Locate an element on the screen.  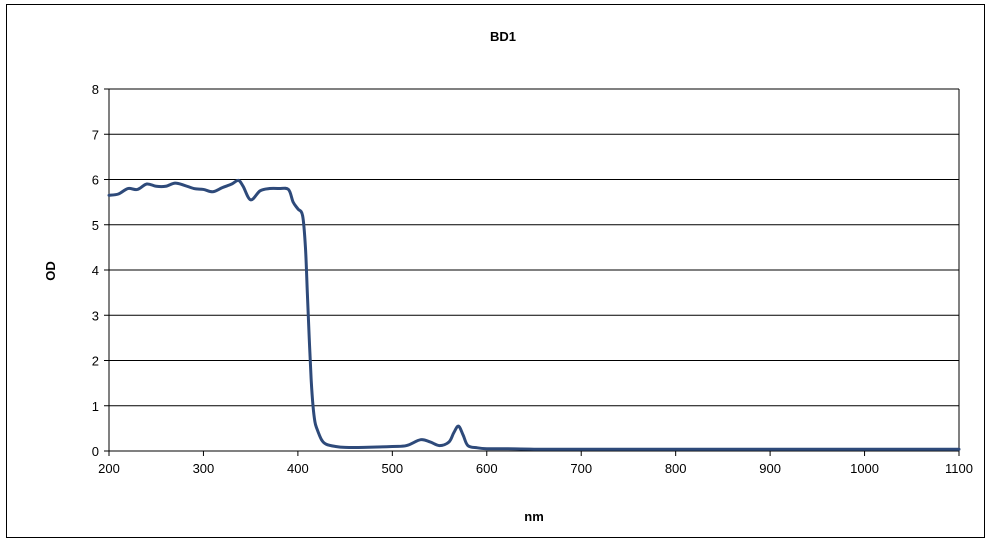
y-tick-label: 2 is located at coordinates (95, 361).